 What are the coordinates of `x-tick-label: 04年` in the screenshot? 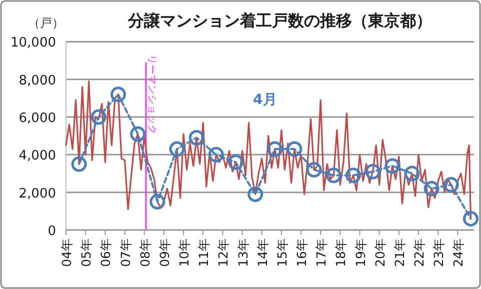 It's located at (66, 252).